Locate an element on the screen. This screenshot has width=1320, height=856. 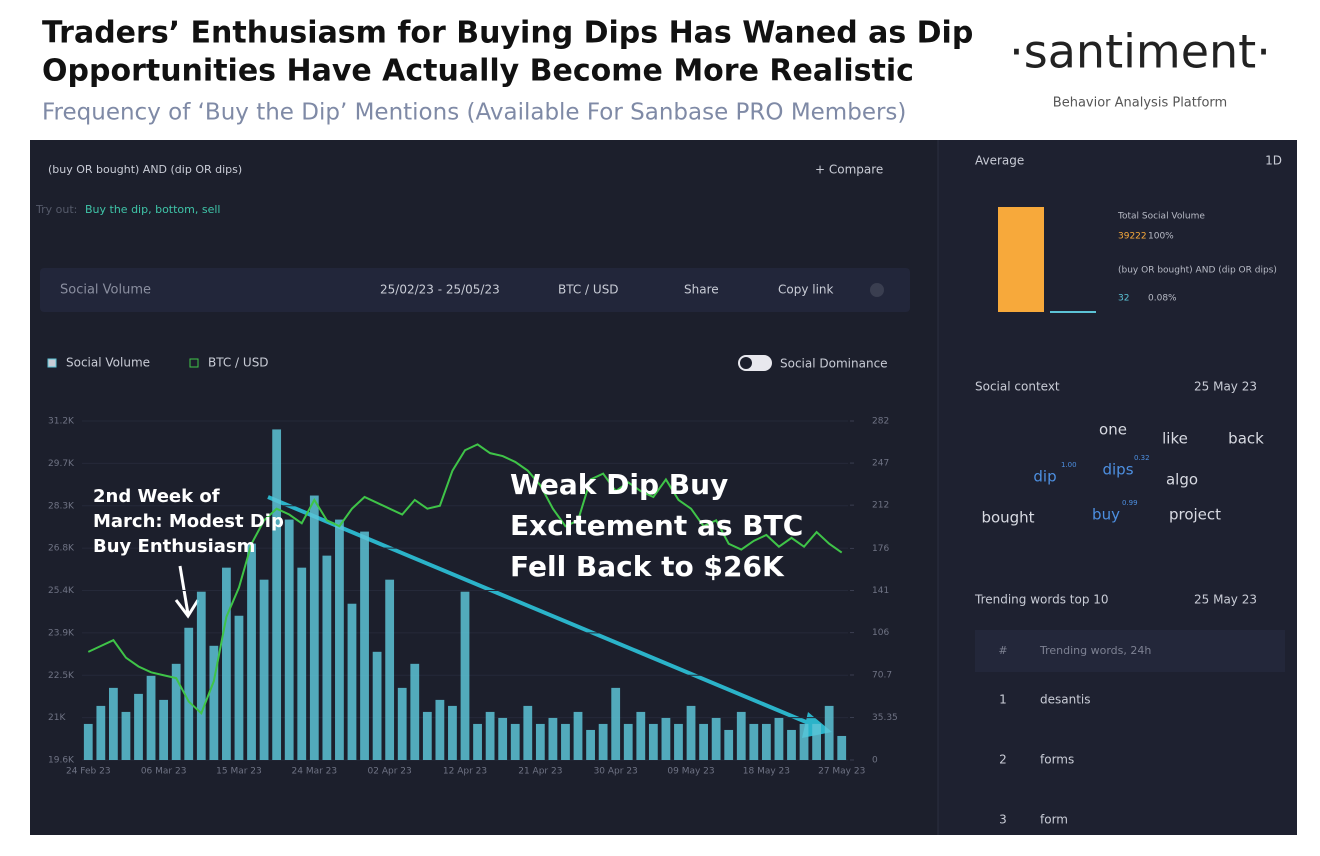
context-title: Social context is located at coordinates (1017, 387).